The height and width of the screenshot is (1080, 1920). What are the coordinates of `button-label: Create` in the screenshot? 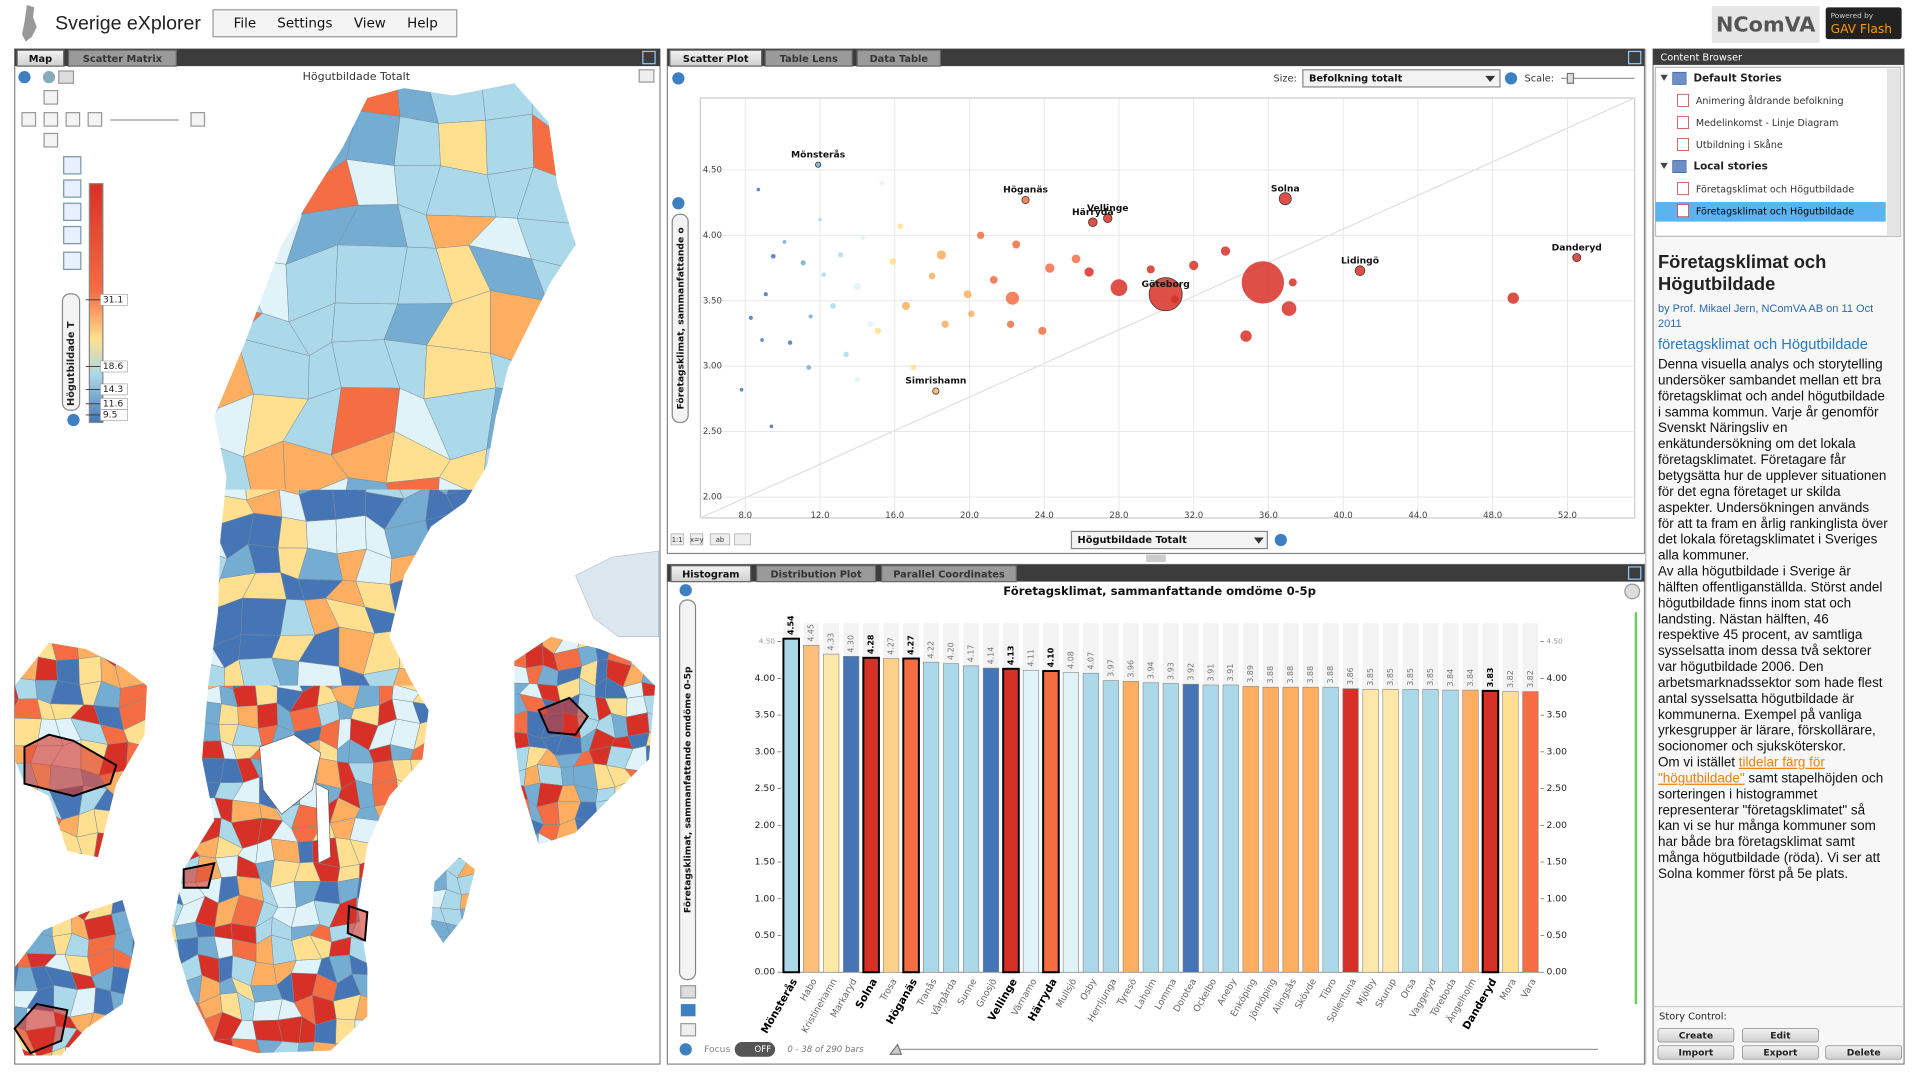 It's located at (1696, 1035).